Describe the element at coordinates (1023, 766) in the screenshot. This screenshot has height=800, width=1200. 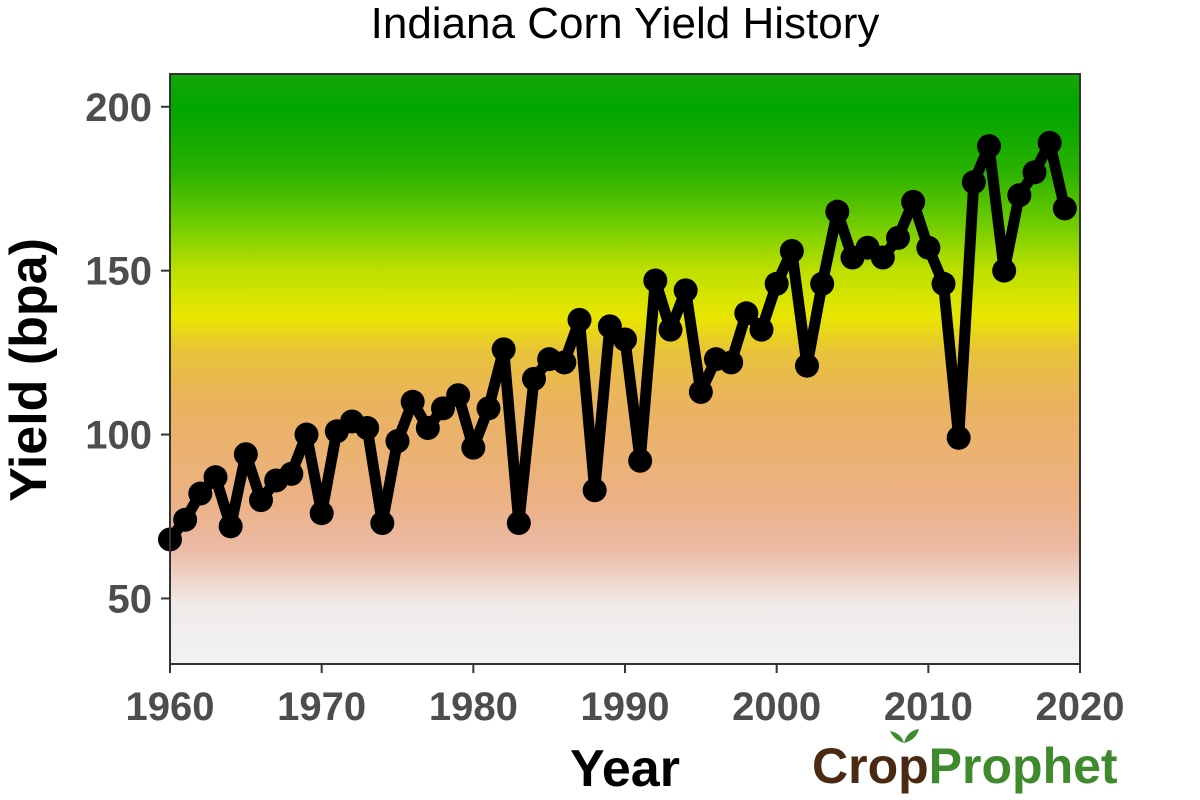
I see `logo-text-prophet: Prophet` at that location.